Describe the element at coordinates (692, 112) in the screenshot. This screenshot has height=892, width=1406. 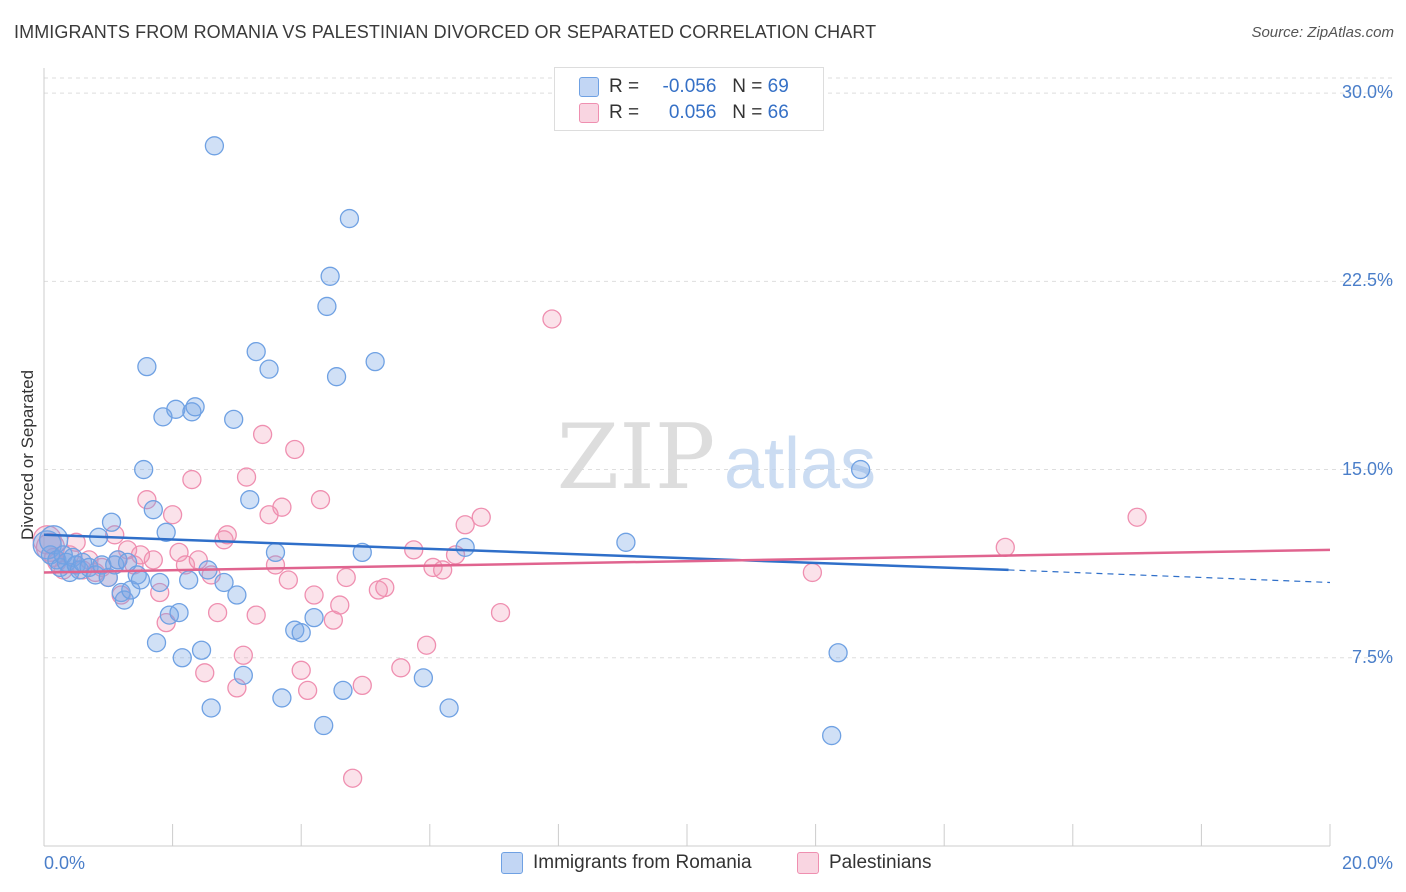
I see `legend-r-value: 0.056` at that location.